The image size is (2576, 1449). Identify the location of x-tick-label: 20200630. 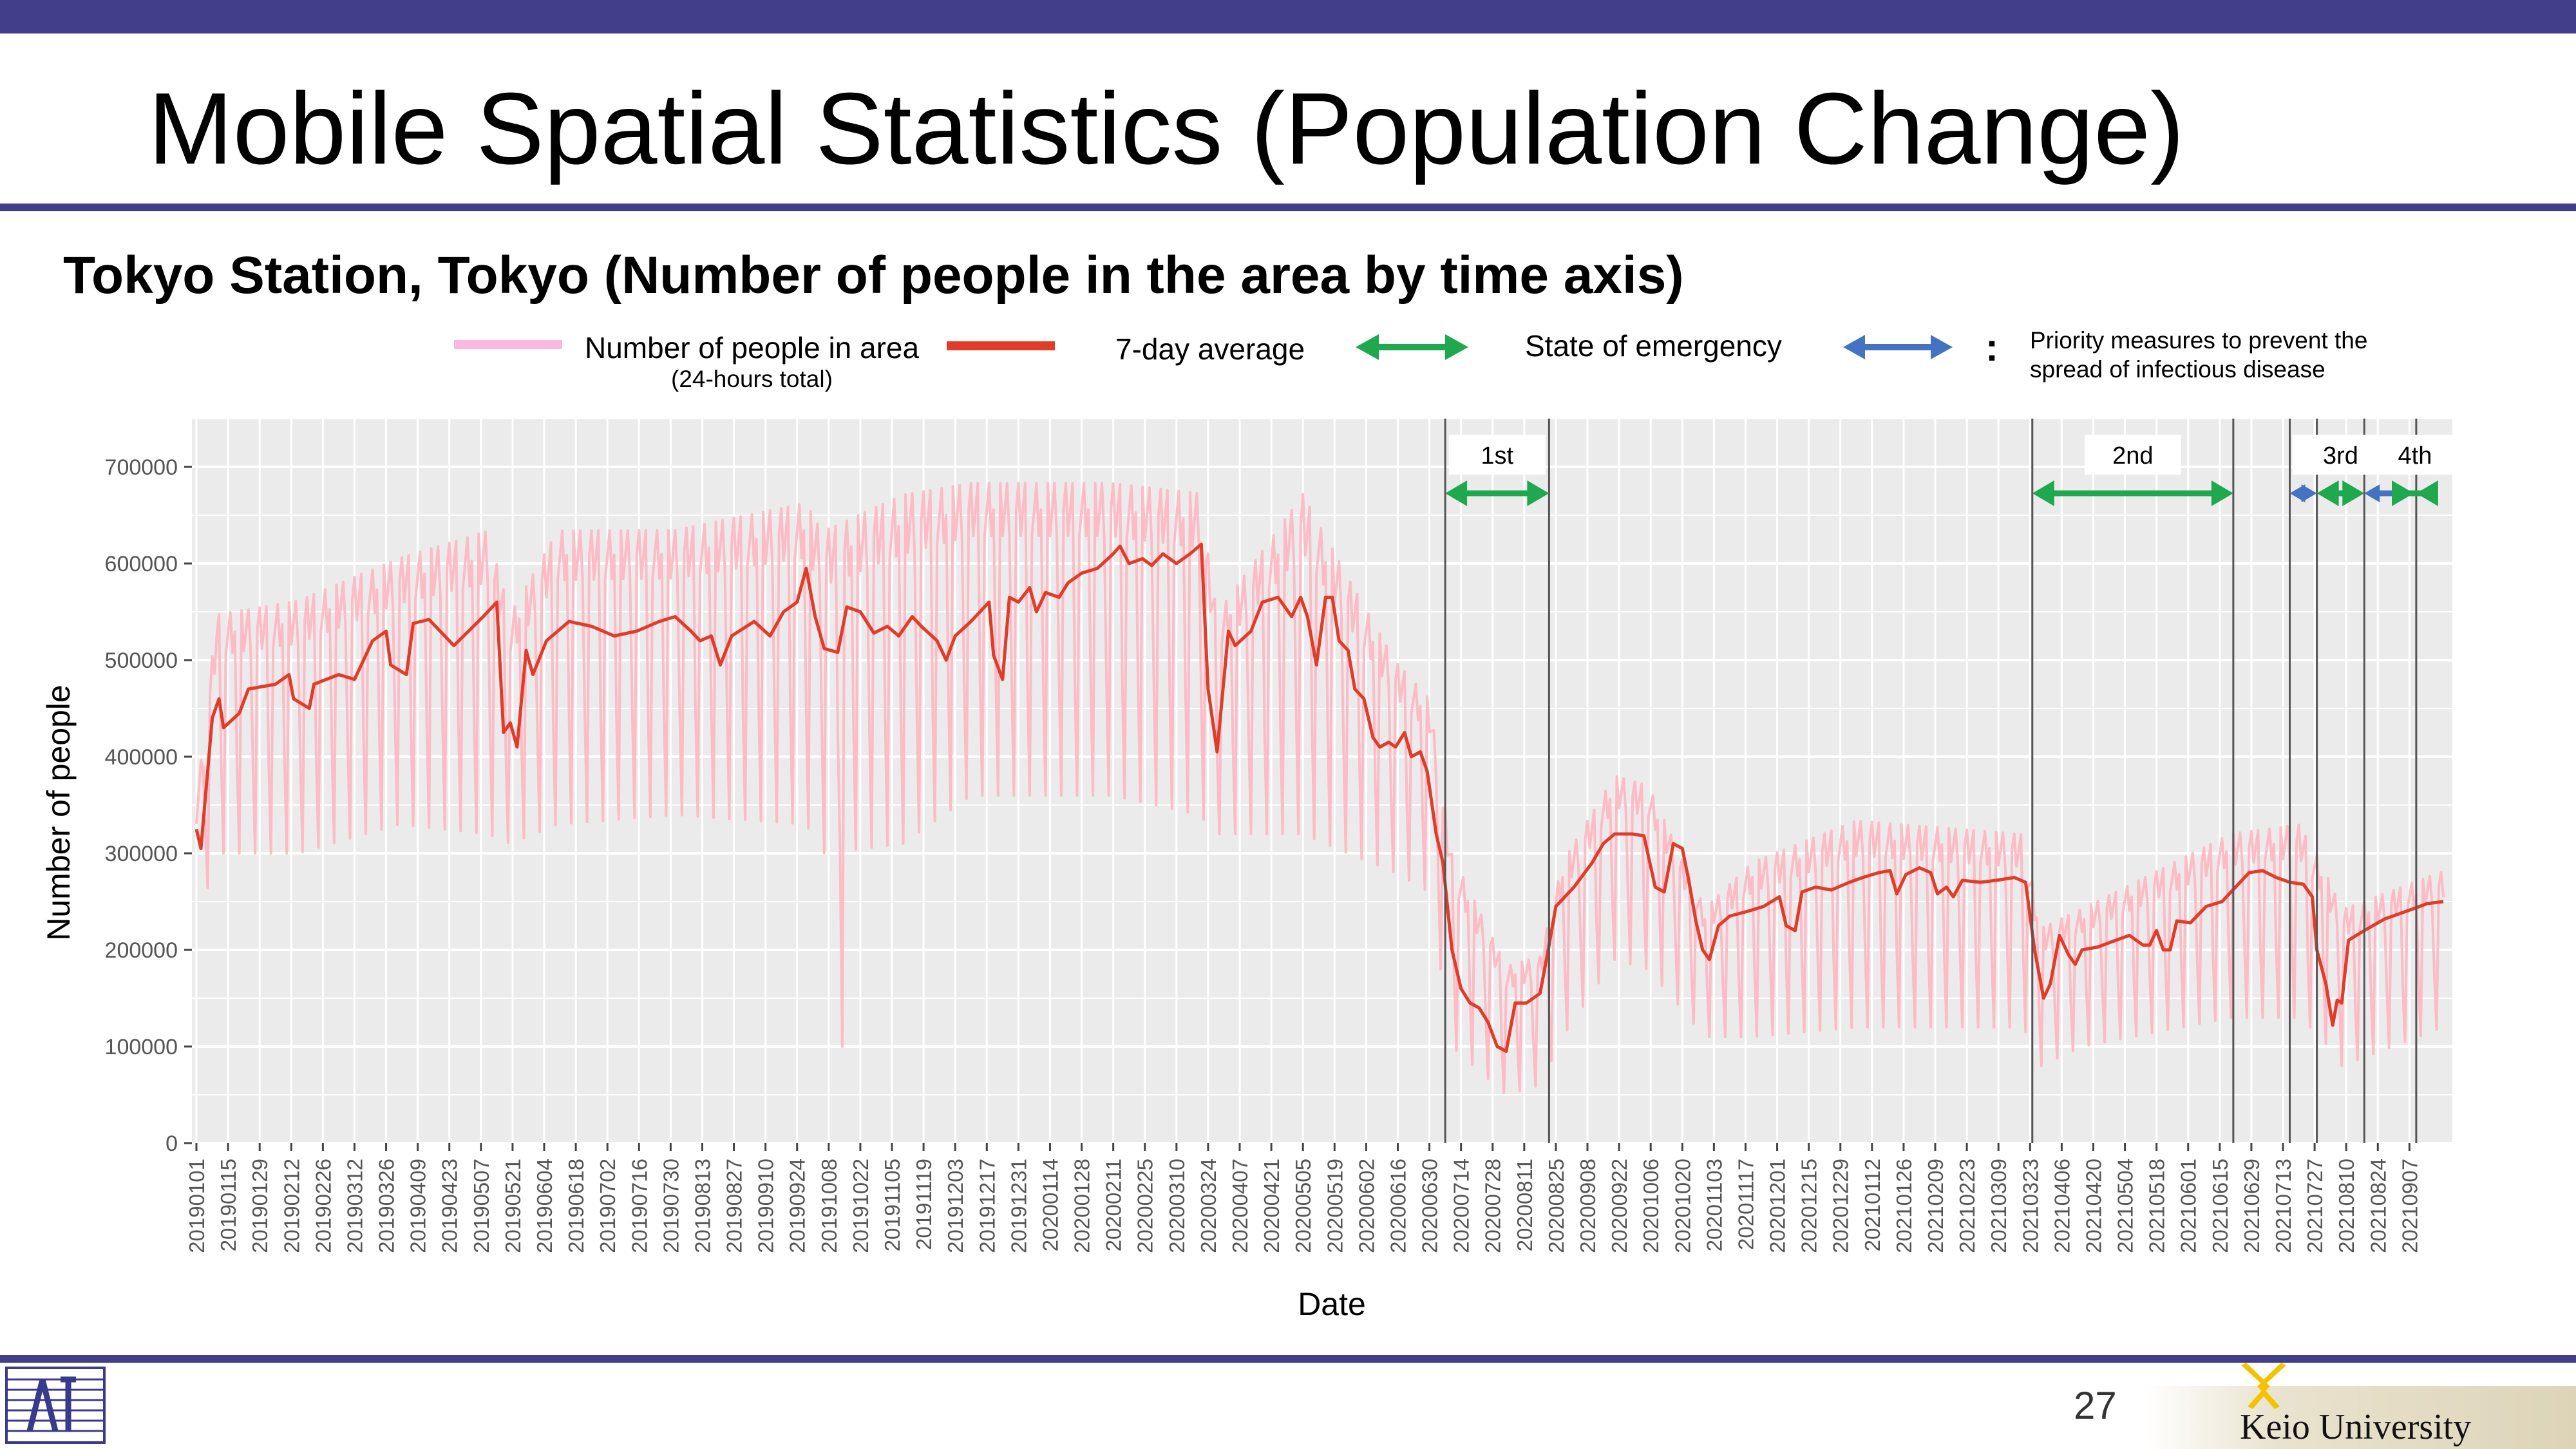
(1430, 1206).